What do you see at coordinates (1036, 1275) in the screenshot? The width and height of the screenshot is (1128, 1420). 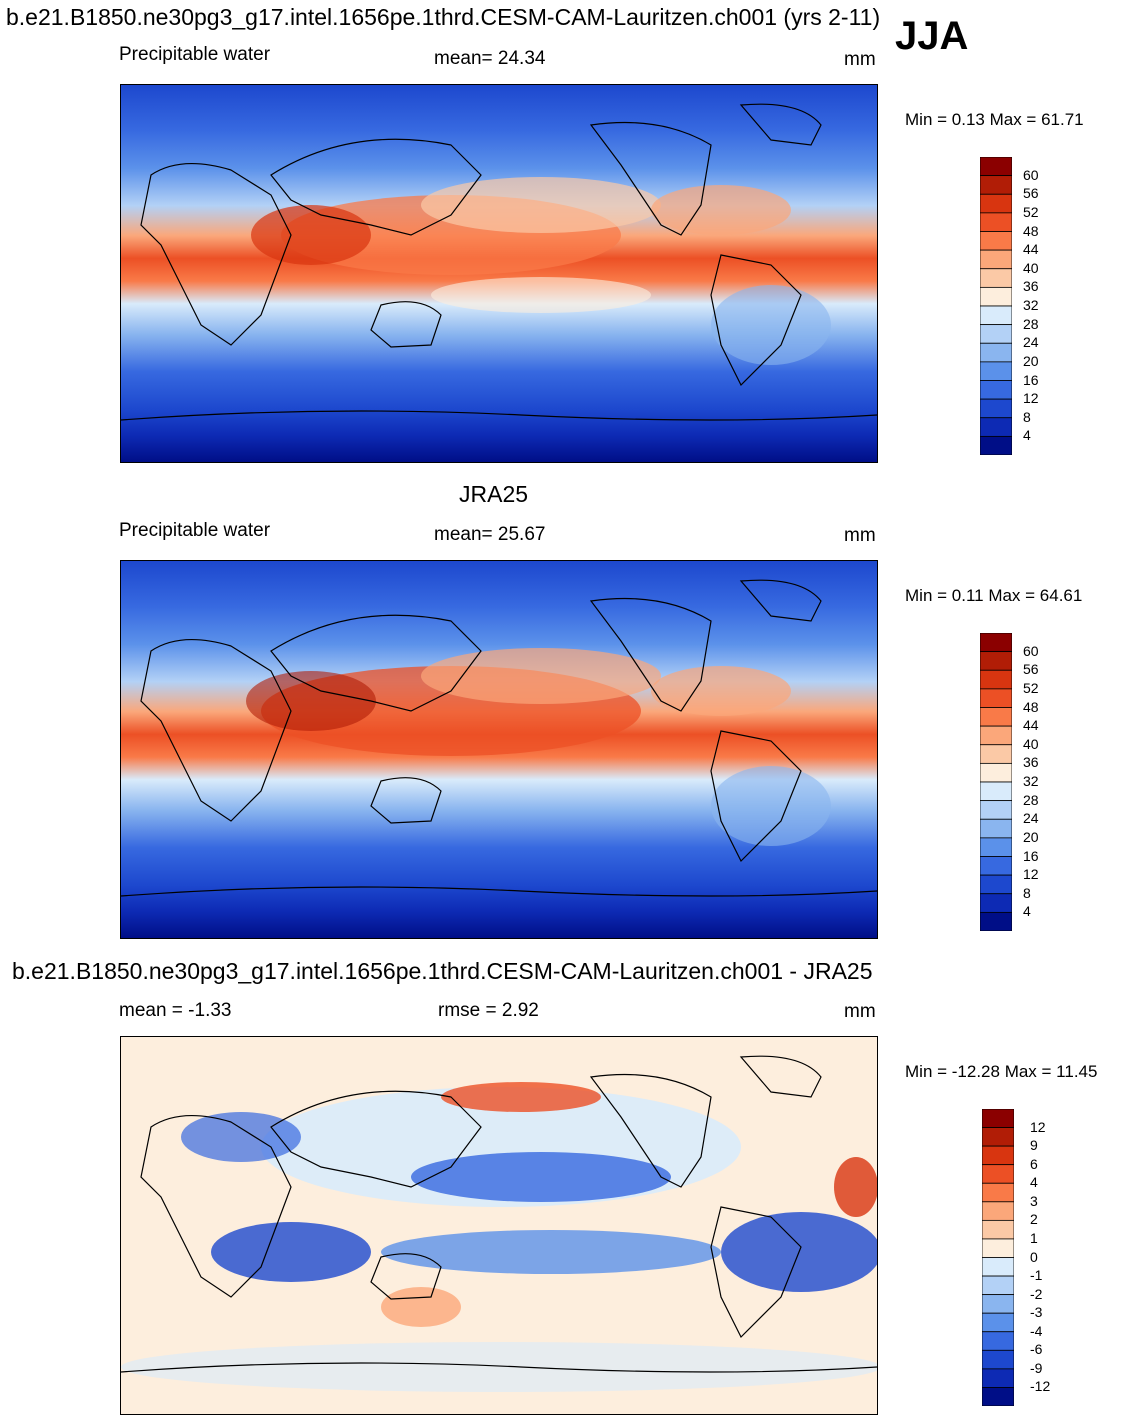 I see `colorbar-tick-label: -1` at bounding box center [1036, 1275].